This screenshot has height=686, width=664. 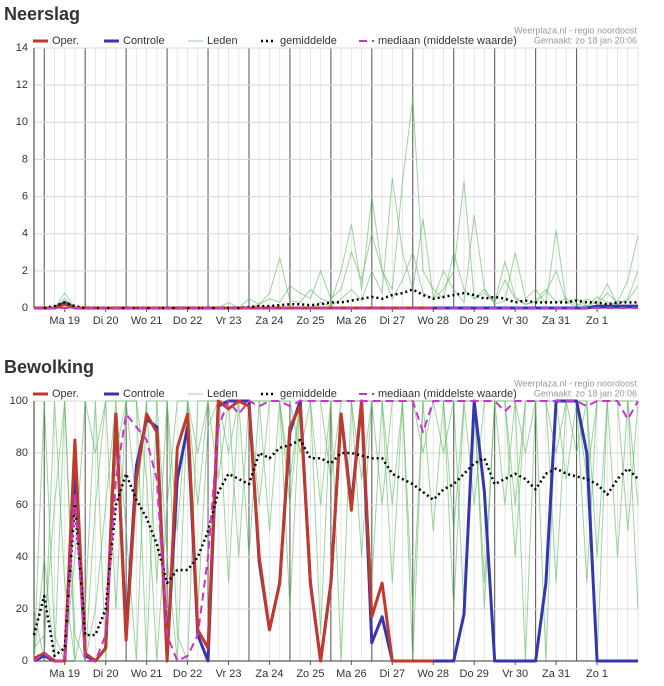 What do you see at coordinates (25, 196) in the screenshot?
I see `y-tick-label: 6` at bounding box center [25, 196].